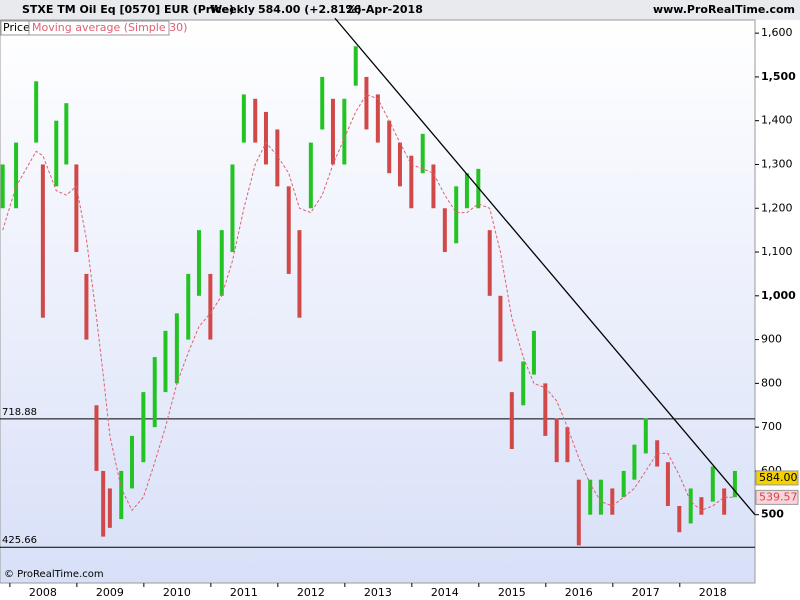 The width and height of the screenshot is (800, 600). I want to click on legend-ma: Moving average (Simple 30), so click(109, 27).